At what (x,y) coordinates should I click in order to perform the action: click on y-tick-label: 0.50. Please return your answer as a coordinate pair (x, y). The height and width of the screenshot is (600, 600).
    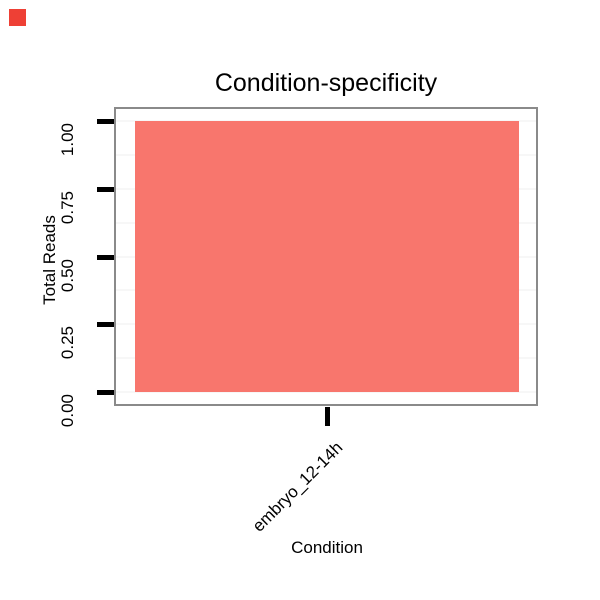
    Looking at the image, I should click on (67, 275).